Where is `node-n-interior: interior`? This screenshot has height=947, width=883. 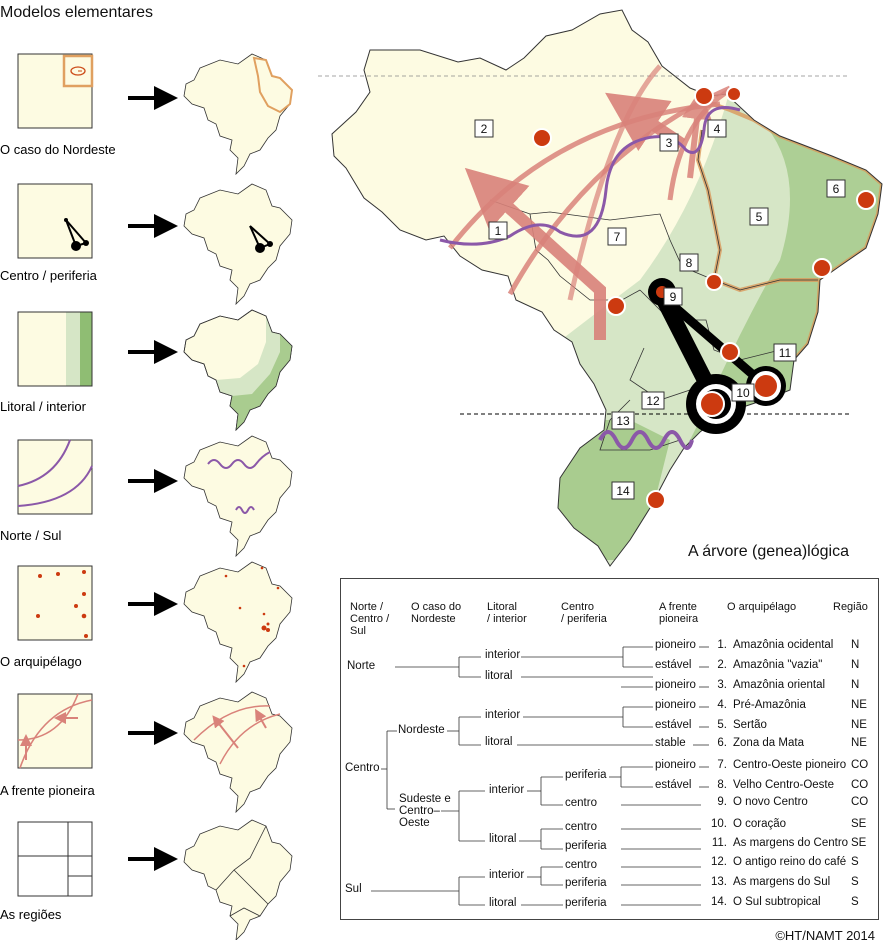
node-n-interior: interior is located at coordinates (503, 655).